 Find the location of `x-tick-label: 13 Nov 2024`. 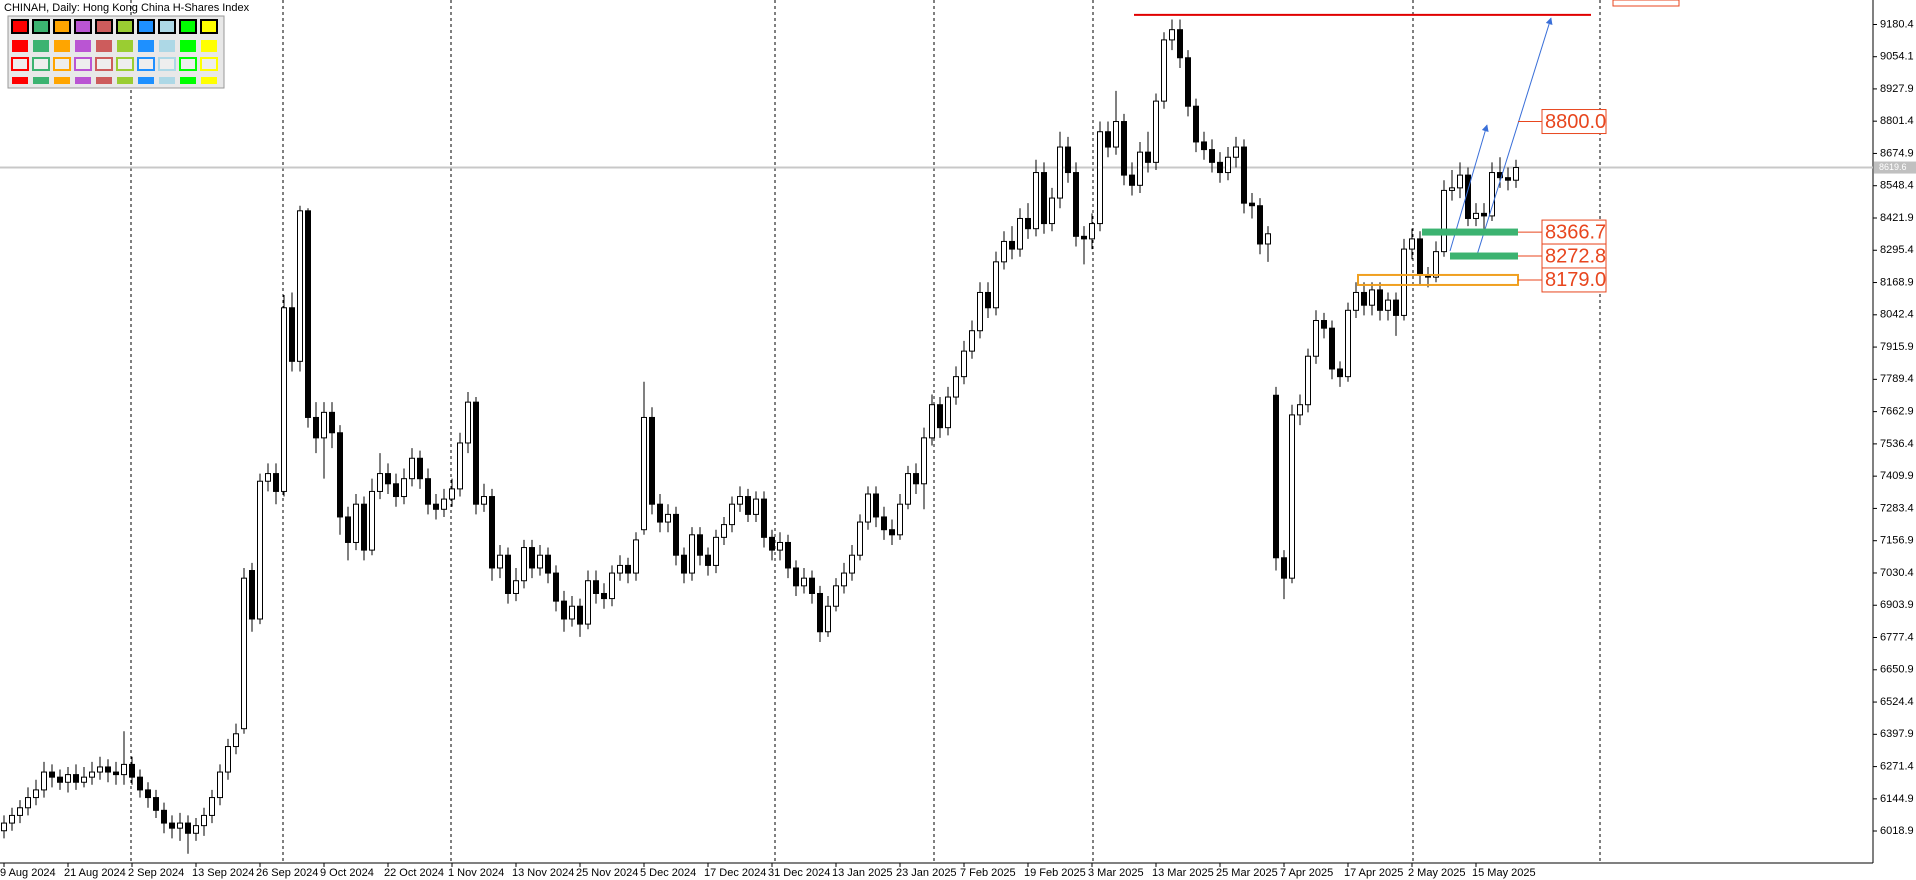

x-tick-label: 13 Nov 2024 is located at coordinates (543, 873).